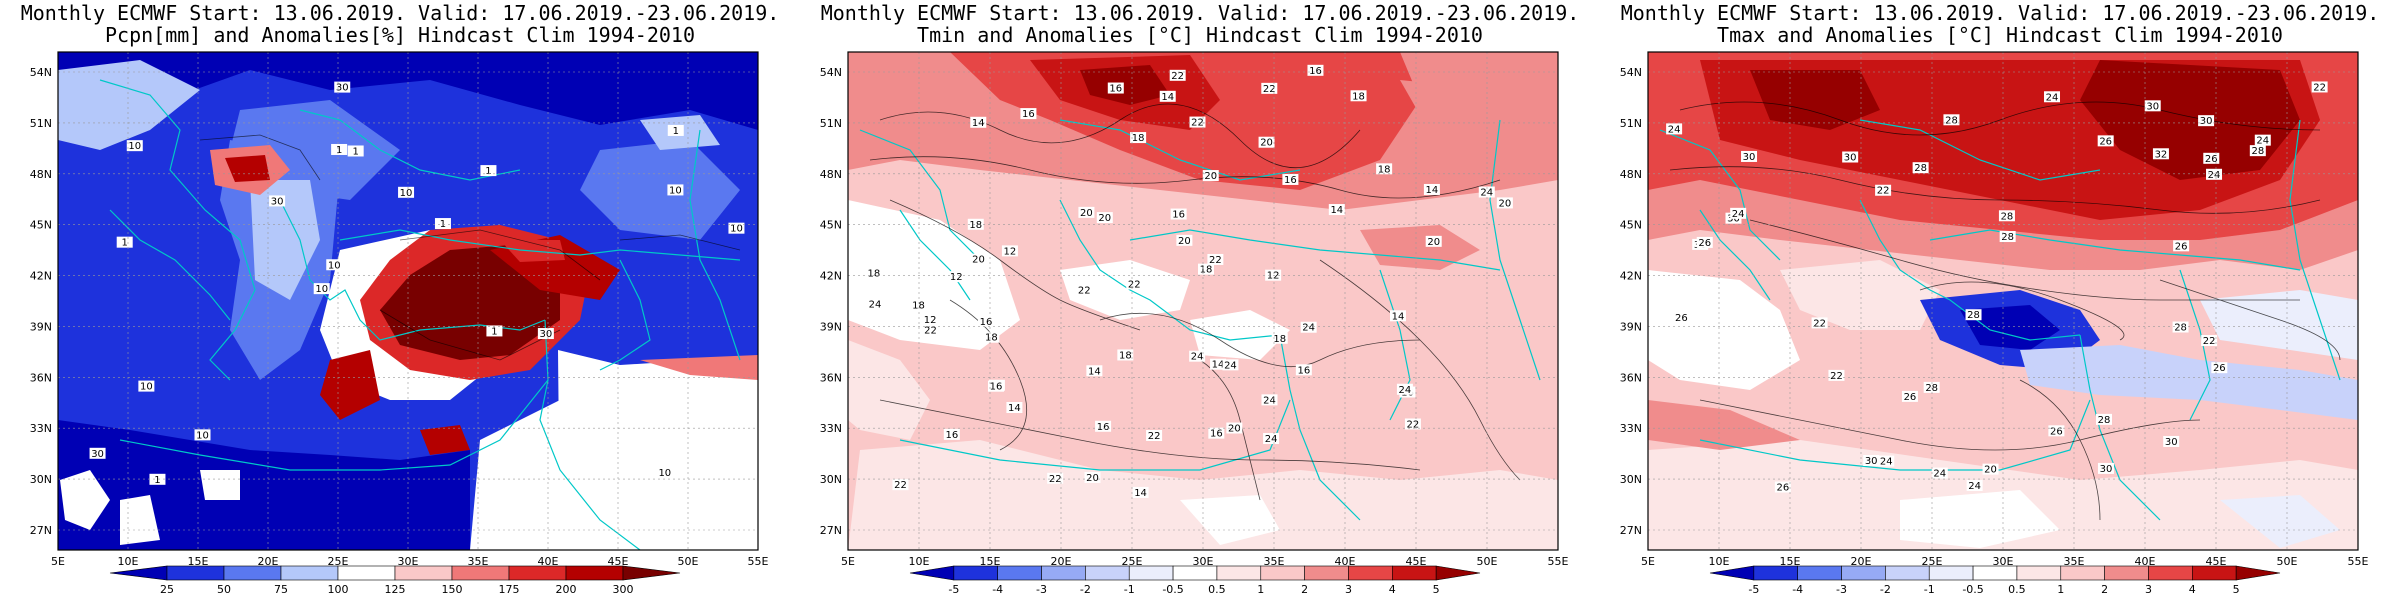 The width and height of the screenshot is (2400, 600). I want to click on colorbar-label: -4, so click(1797, 589).